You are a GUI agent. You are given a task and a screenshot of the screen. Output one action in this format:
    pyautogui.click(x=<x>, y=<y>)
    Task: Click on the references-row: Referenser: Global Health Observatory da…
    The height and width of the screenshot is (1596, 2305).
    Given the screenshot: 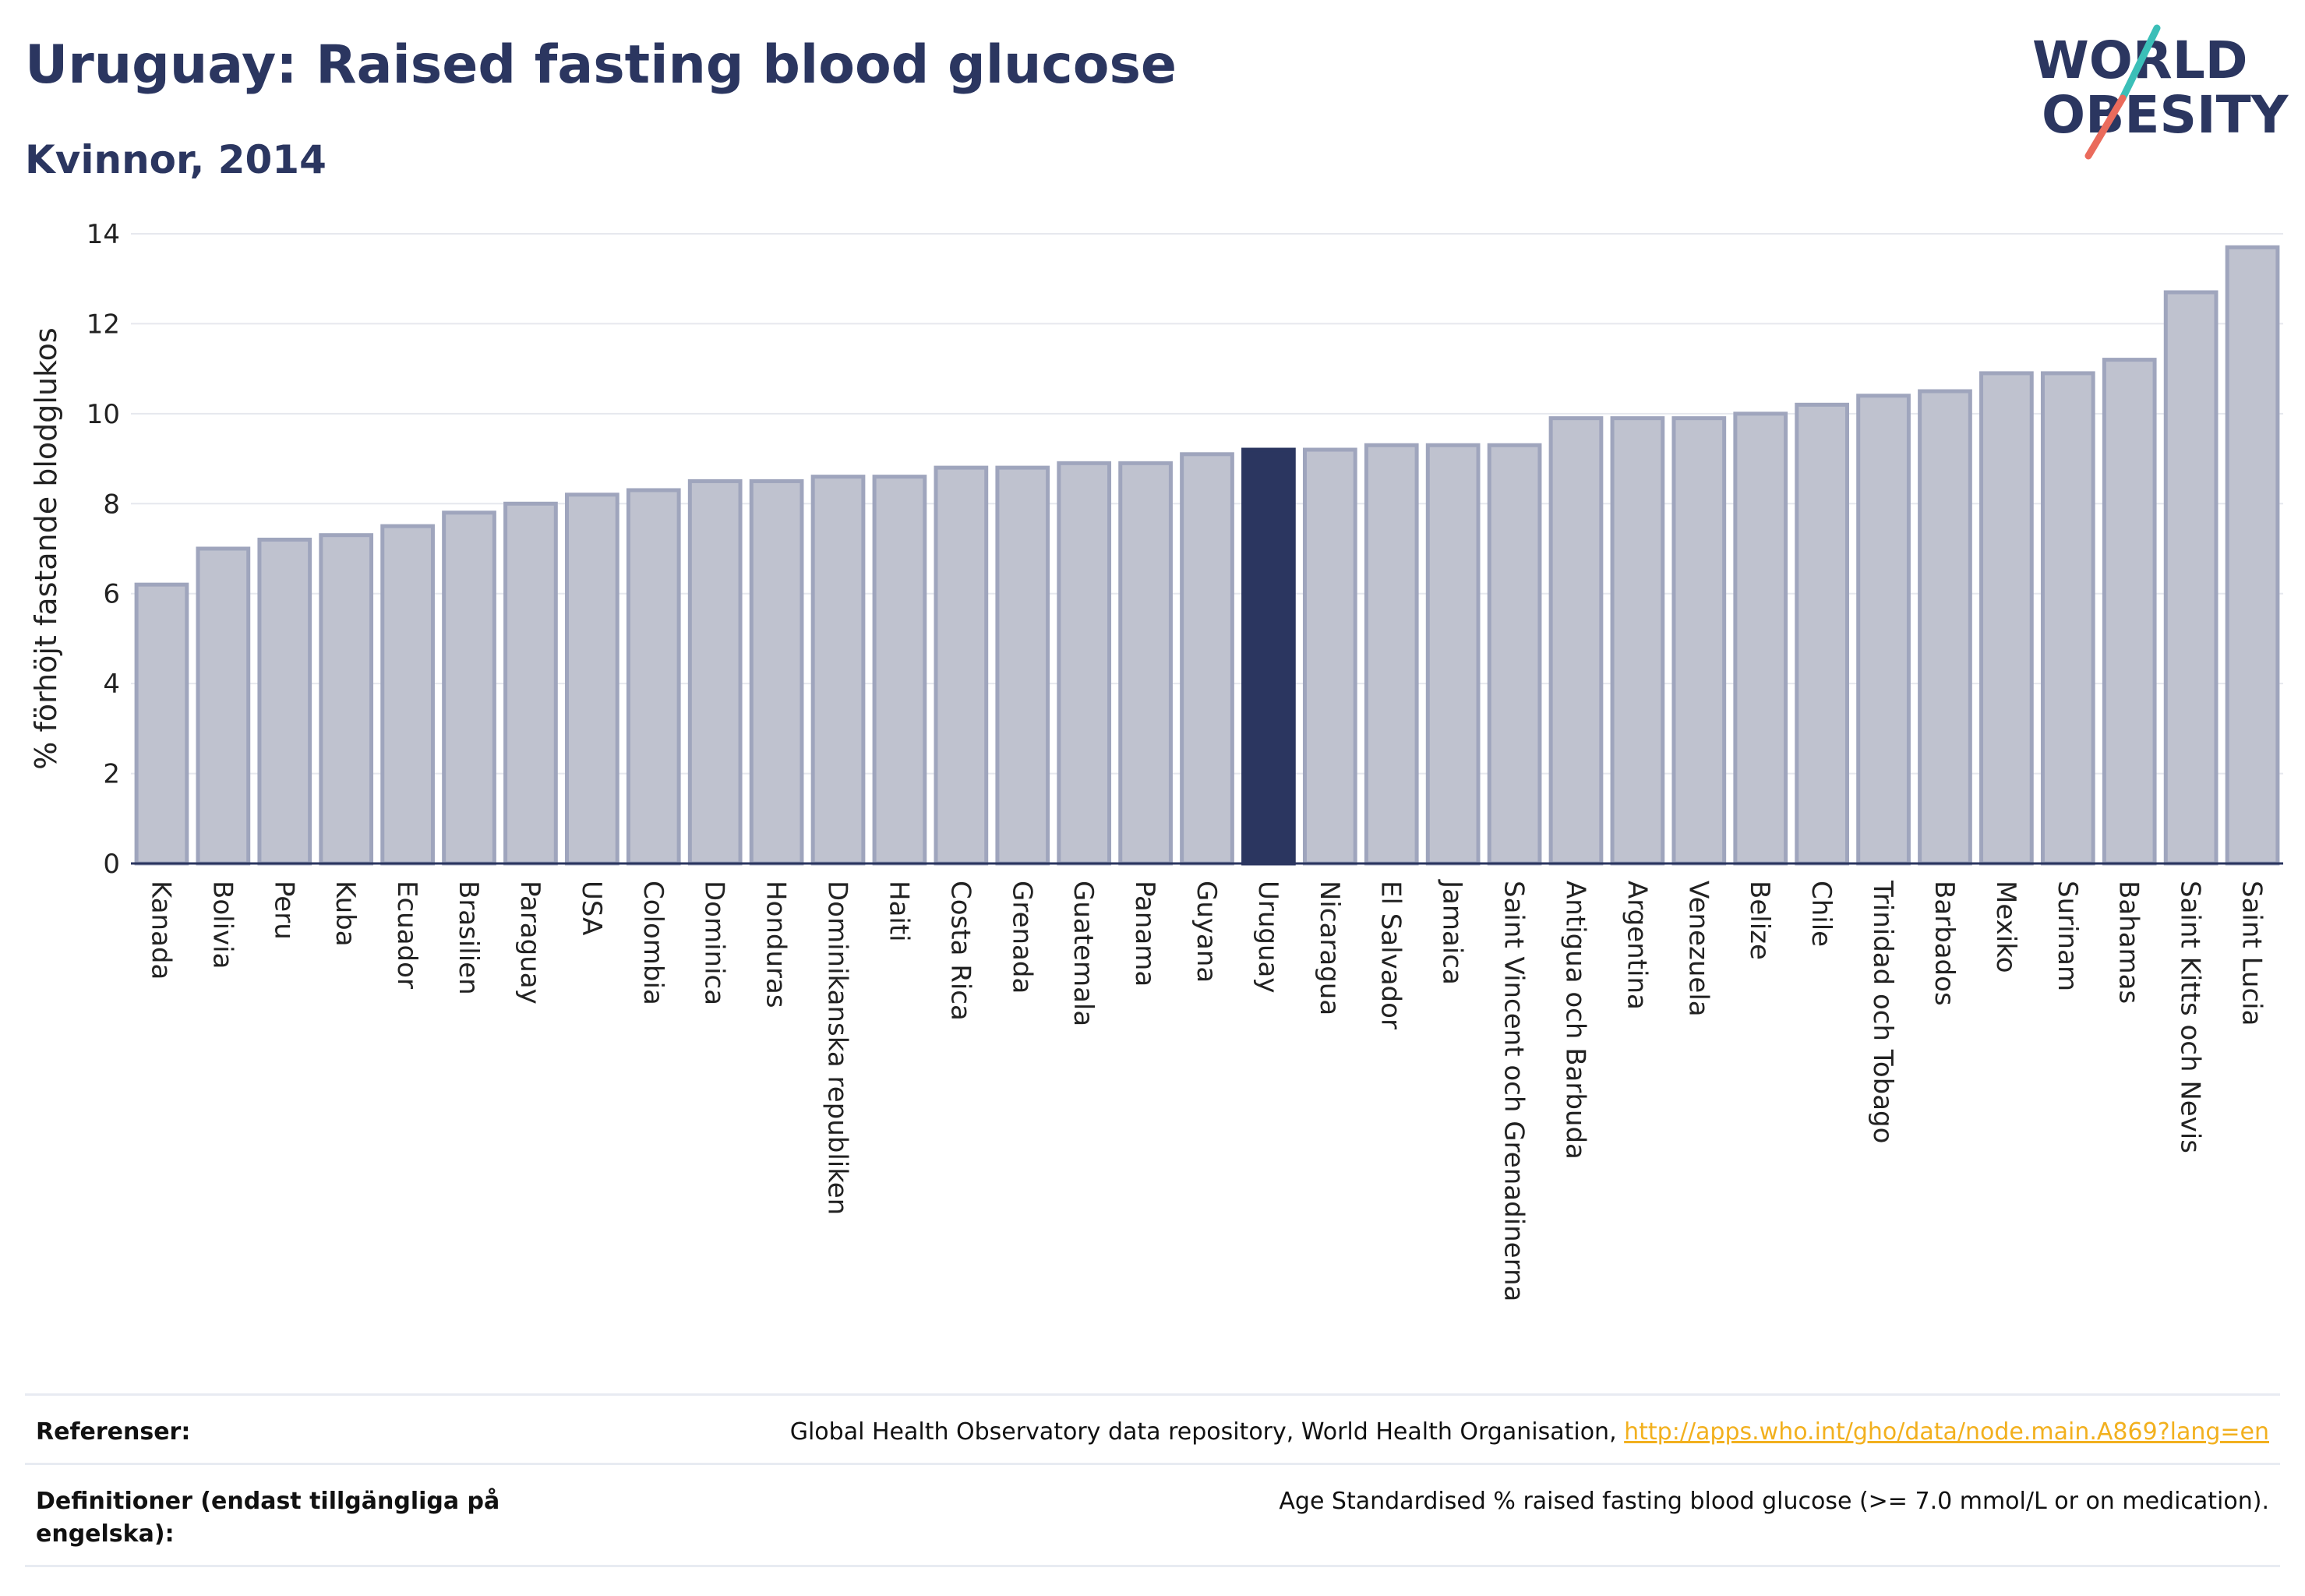 What is the action you would take?
    pyautogui.click(x=1152, y=1428)
    